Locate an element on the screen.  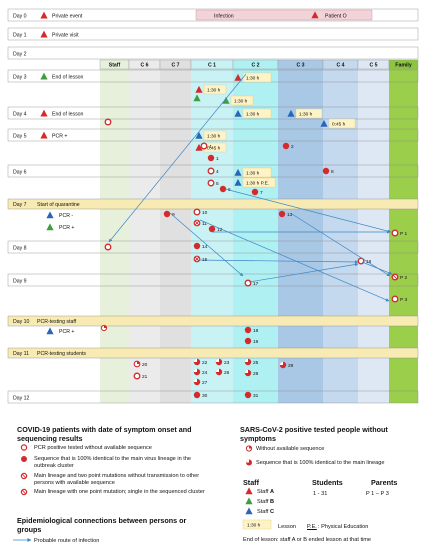
patient-30-label: 30 is located at coordinates (205, 396).